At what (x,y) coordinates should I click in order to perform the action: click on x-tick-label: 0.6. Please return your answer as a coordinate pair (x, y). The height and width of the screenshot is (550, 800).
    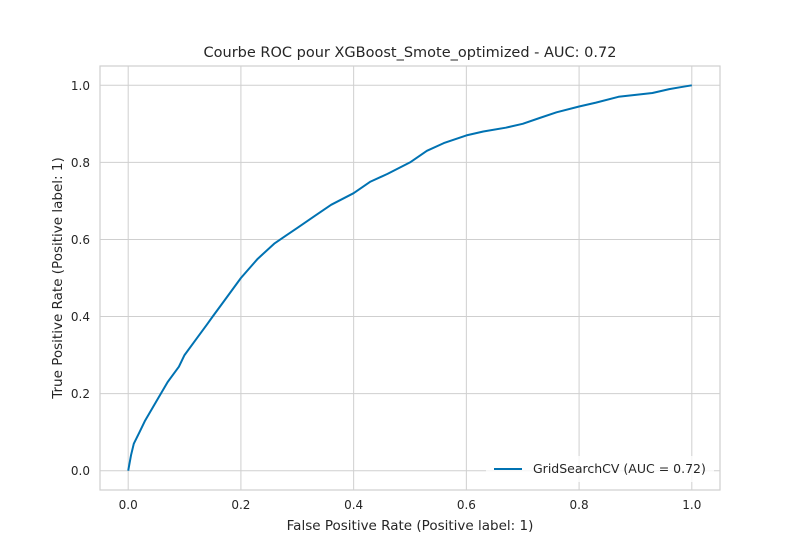
    Looking at the image, I should click on (466, 505).